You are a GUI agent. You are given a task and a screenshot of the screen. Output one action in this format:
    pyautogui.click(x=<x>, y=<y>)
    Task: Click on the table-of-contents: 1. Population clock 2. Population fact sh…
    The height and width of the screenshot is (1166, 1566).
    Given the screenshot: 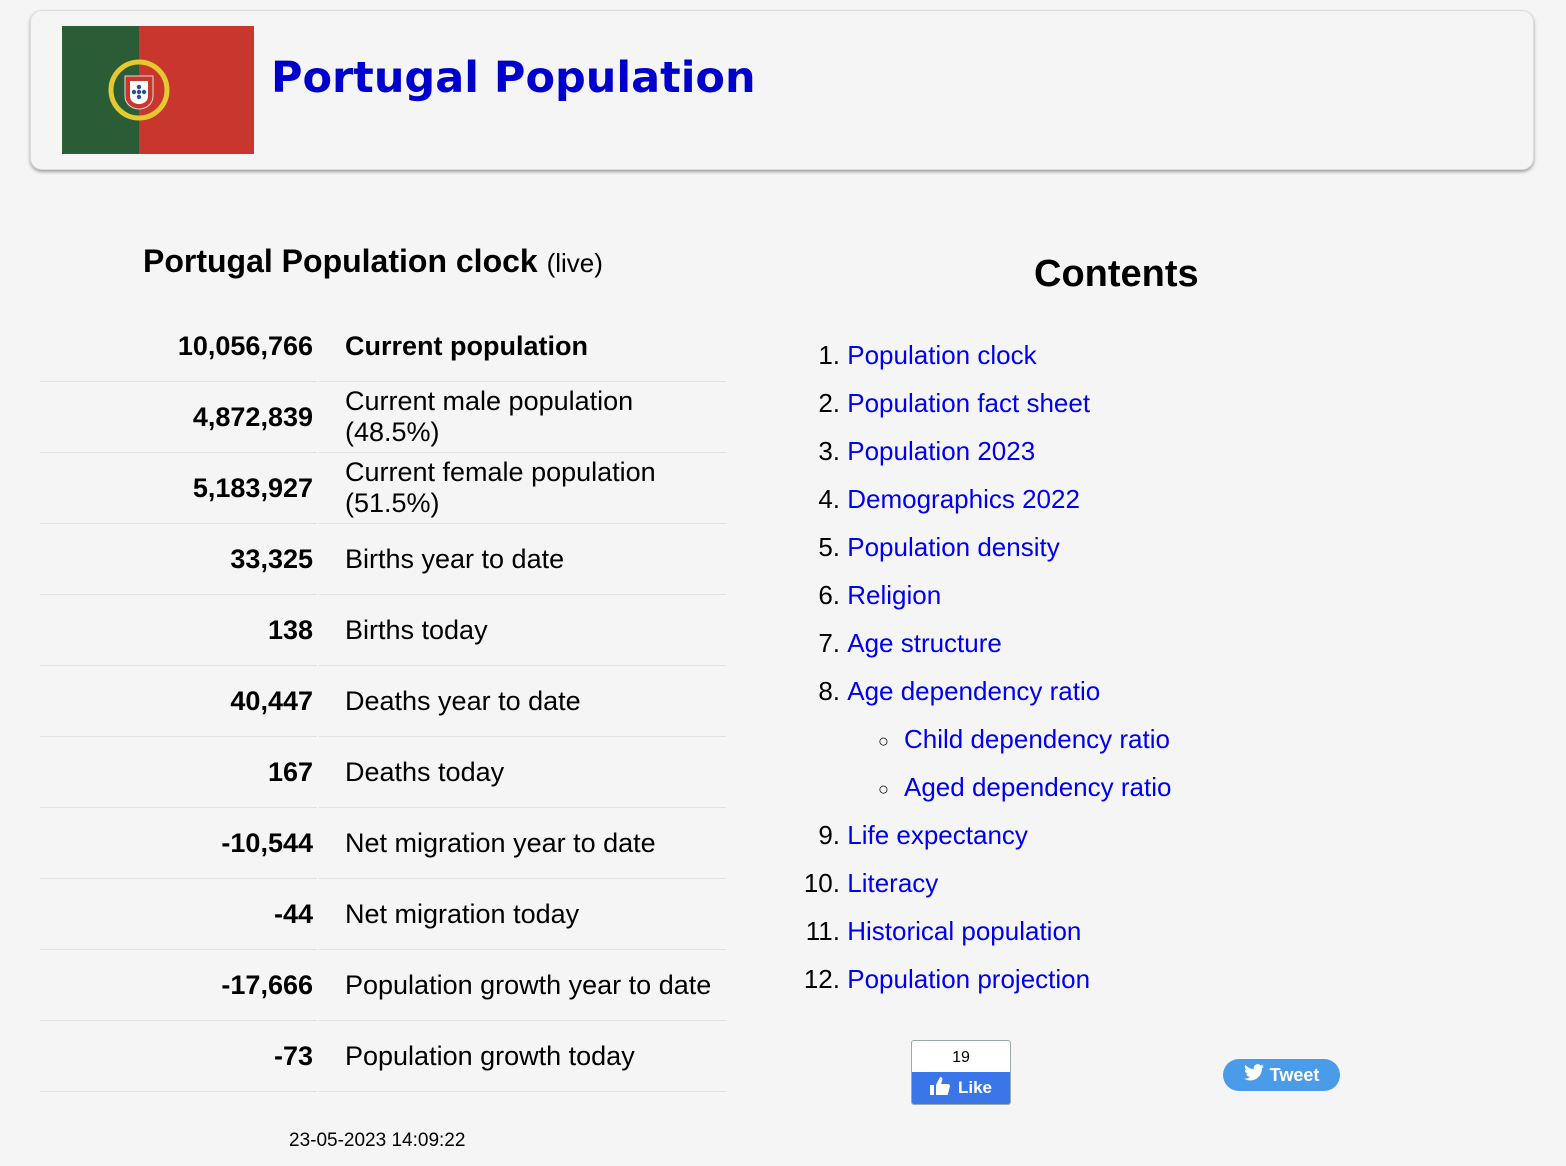 What is the action you would take?
    pyautogui.click(x=984, y=676)
    